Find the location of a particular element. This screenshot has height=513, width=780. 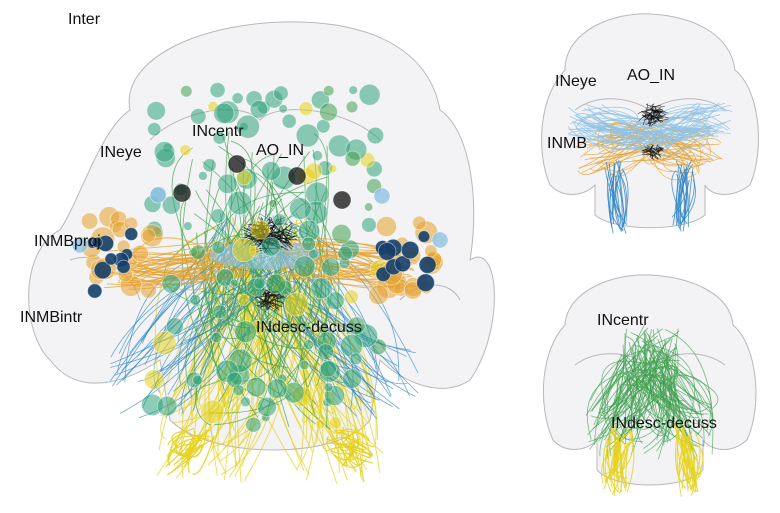

label-inmbintr: INMBintr is located at coordinates (51, 317).